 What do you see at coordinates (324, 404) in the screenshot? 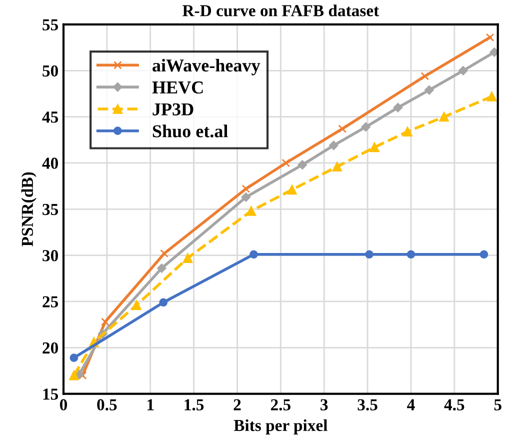
I see `x-tick-label: 3` at bounding box center [324, 404].